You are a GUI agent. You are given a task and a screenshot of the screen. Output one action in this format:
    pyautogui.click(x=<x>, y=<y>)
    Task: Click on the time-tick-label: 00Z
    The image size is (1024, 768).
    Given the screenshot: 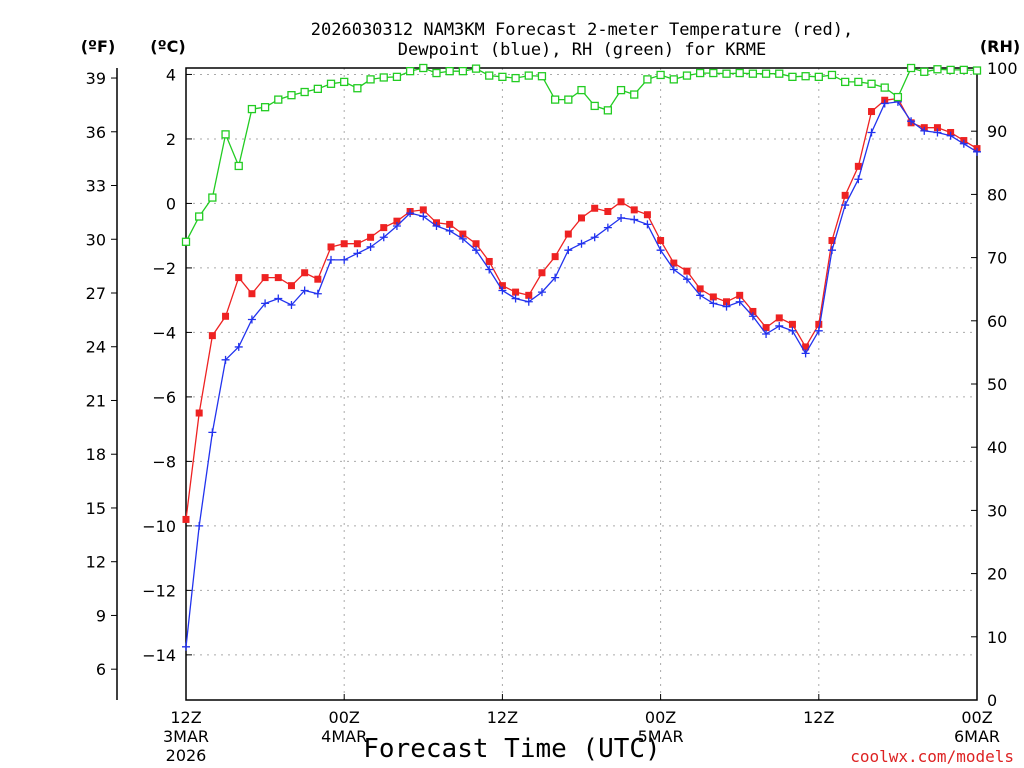 What is the action you would take?
    pyautogui.click(x=660, y=717)
    